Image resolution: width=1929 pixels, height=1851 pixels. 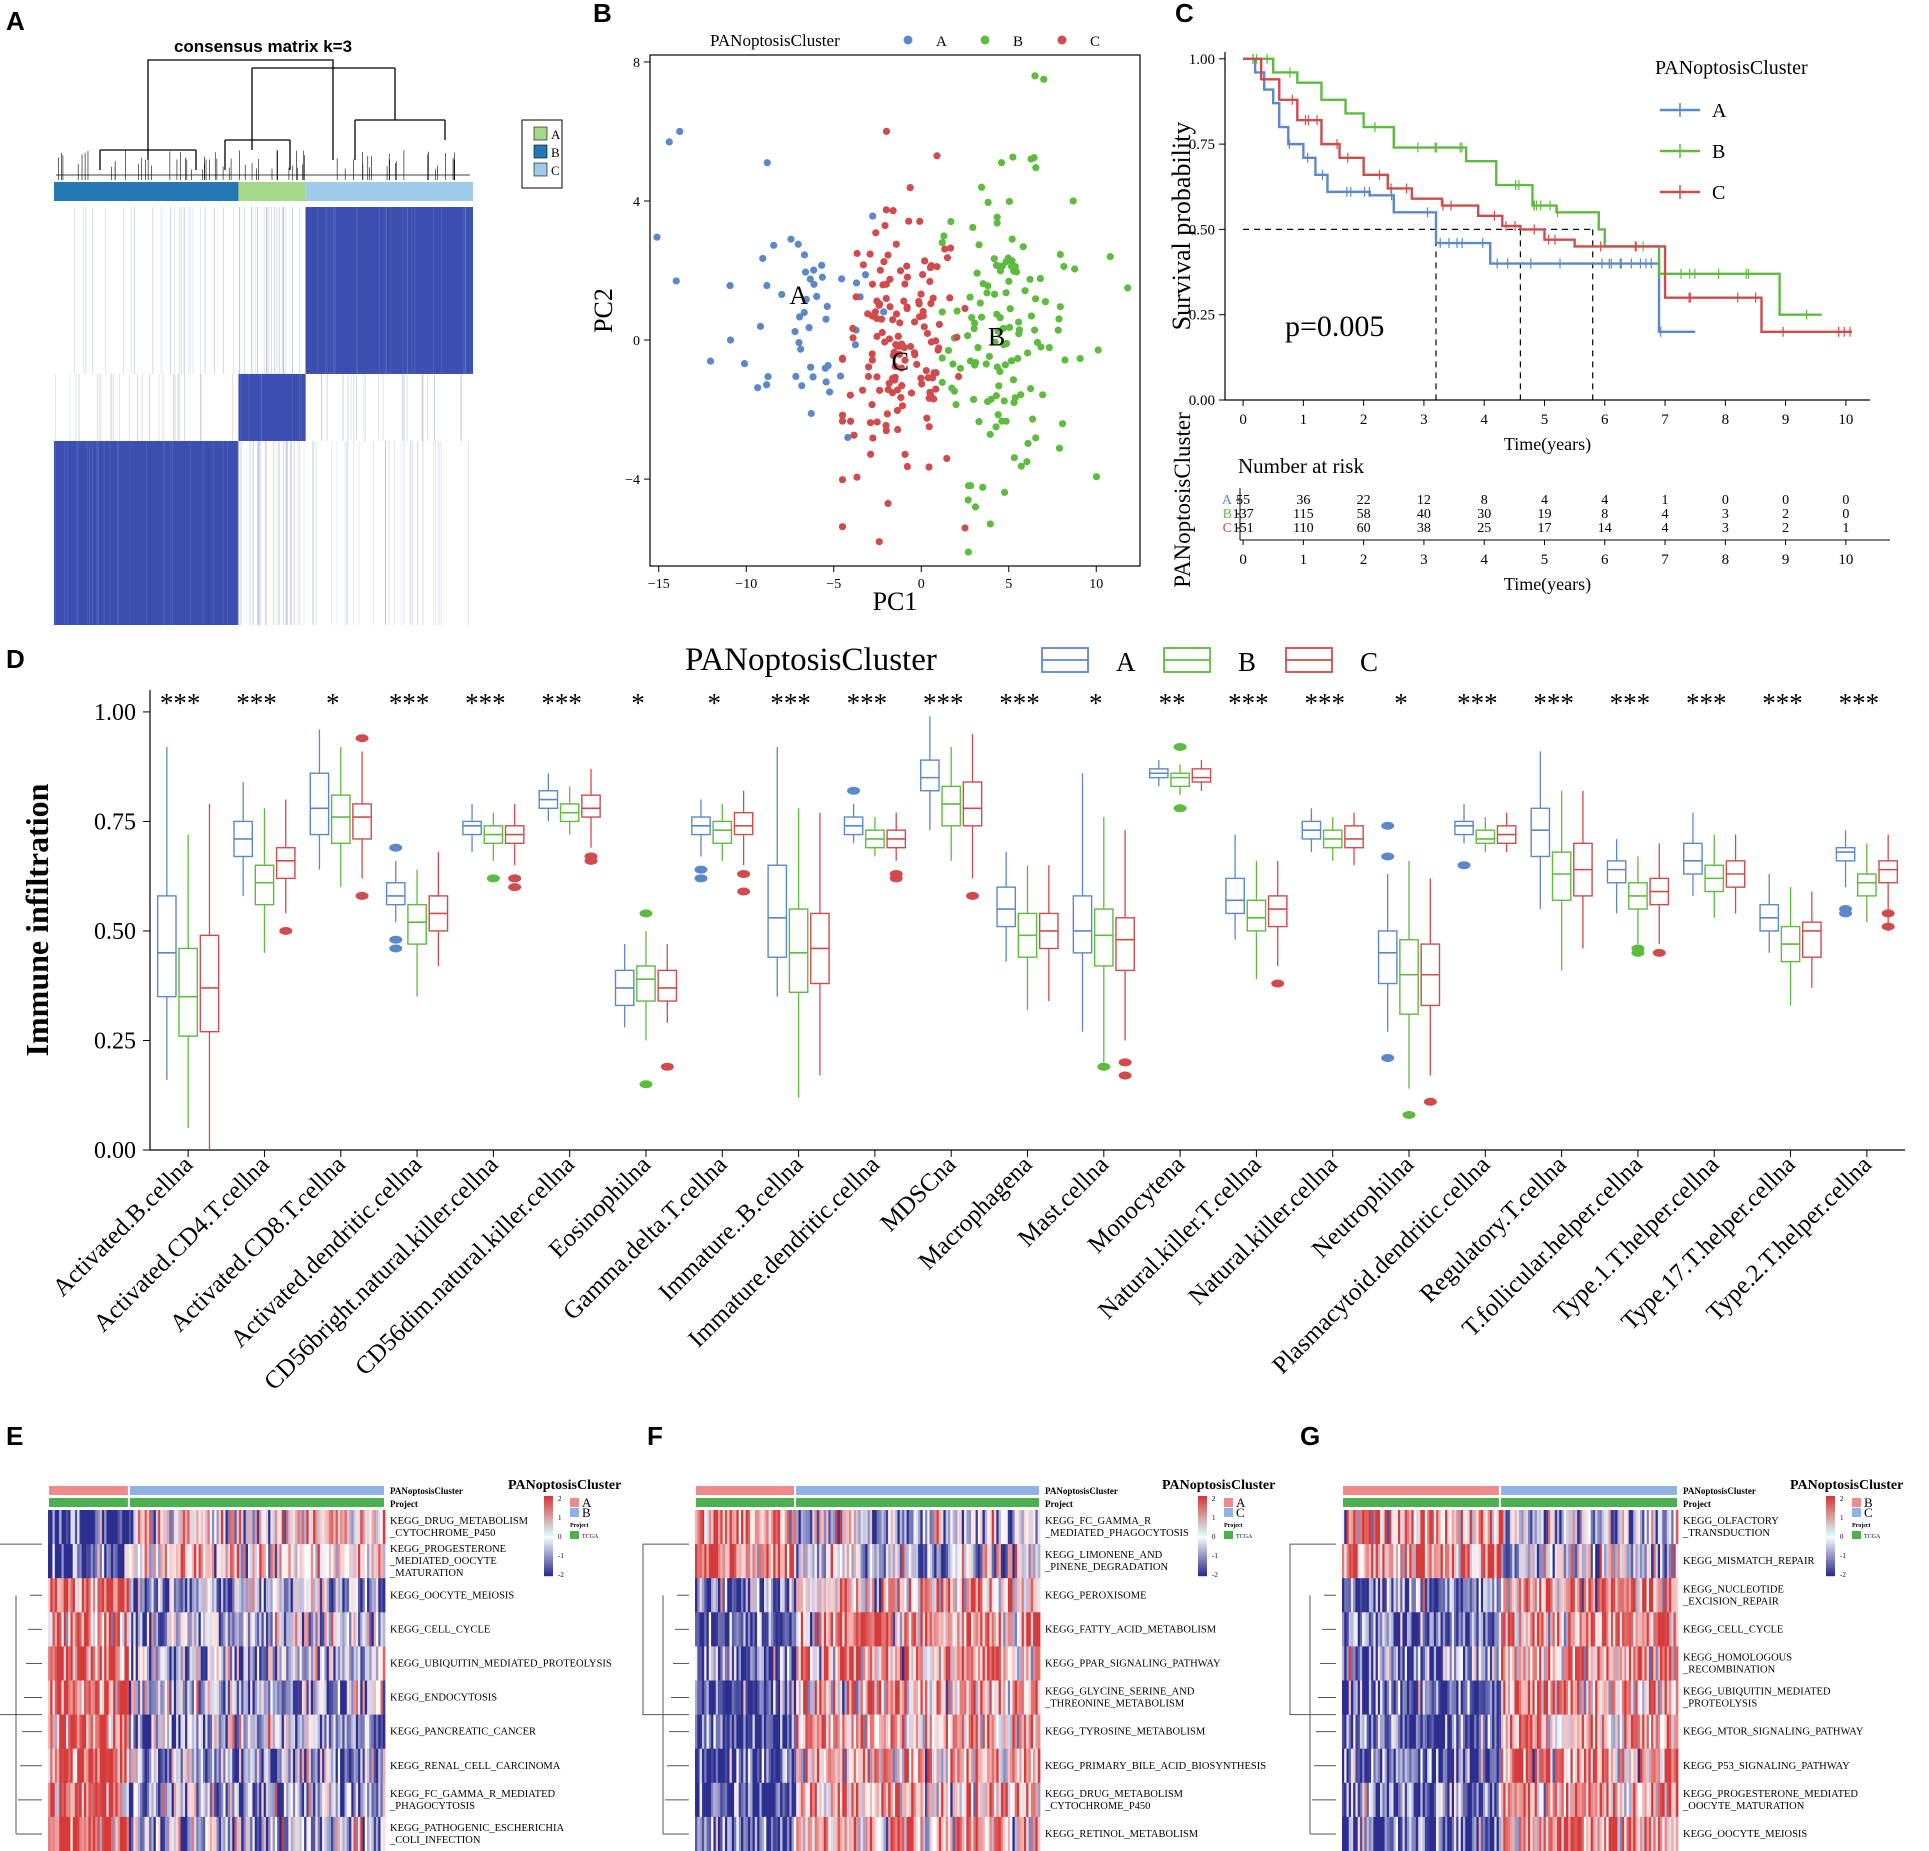 What do you see at coordinates (996, 337) in the screenshot?
I see `cluster-label-b: B` at bounding box center [996, 337].